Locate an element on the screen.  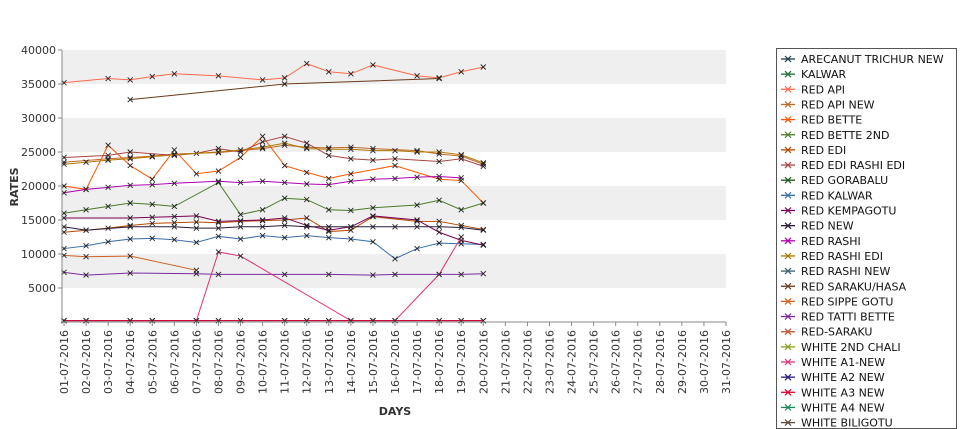
legend-item: WHITE A3 NEW is located at coordinates (833, 392).